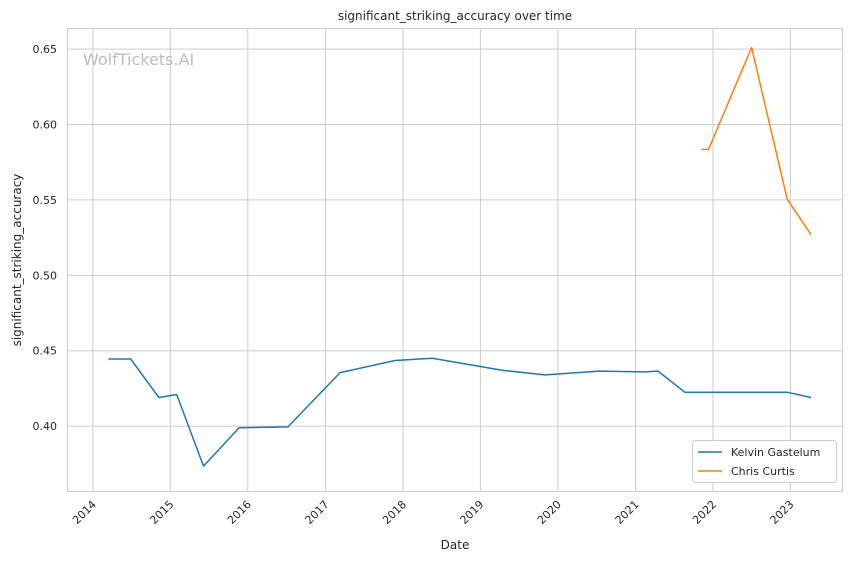 Image resolution: width=852 pixels, height=561 pixels. What do you see at coordinates (756, 141) in the screenshot?
I see `series-line-chris-curtis` at bounding box center [756, 141].